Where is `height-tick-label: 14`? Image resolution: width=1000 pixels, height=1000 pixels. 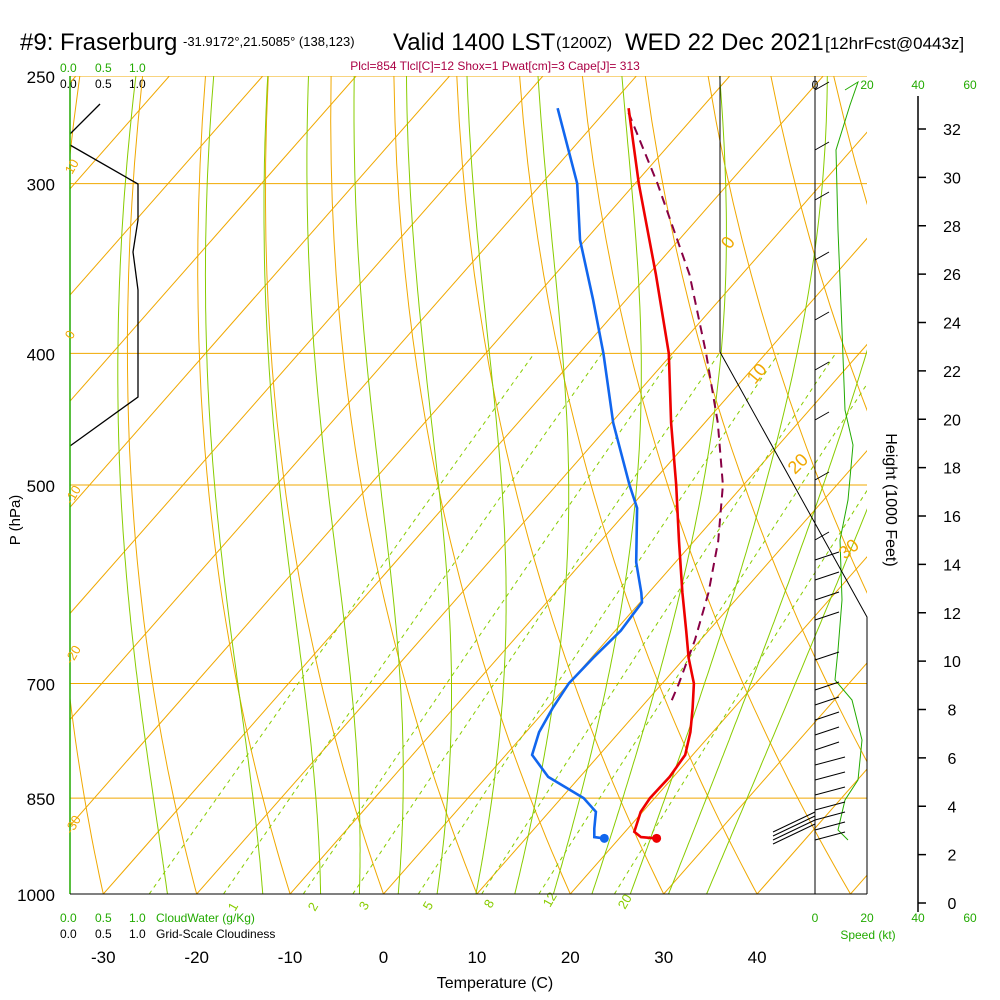 height-tick-label: 14 is located at coordinates (952, 565).